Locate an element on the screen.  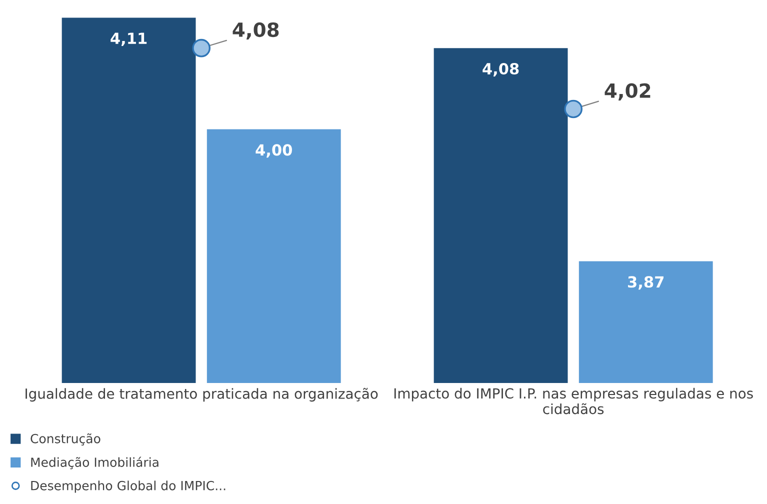
legend-label: Construção is located at coordinates (65, 439).